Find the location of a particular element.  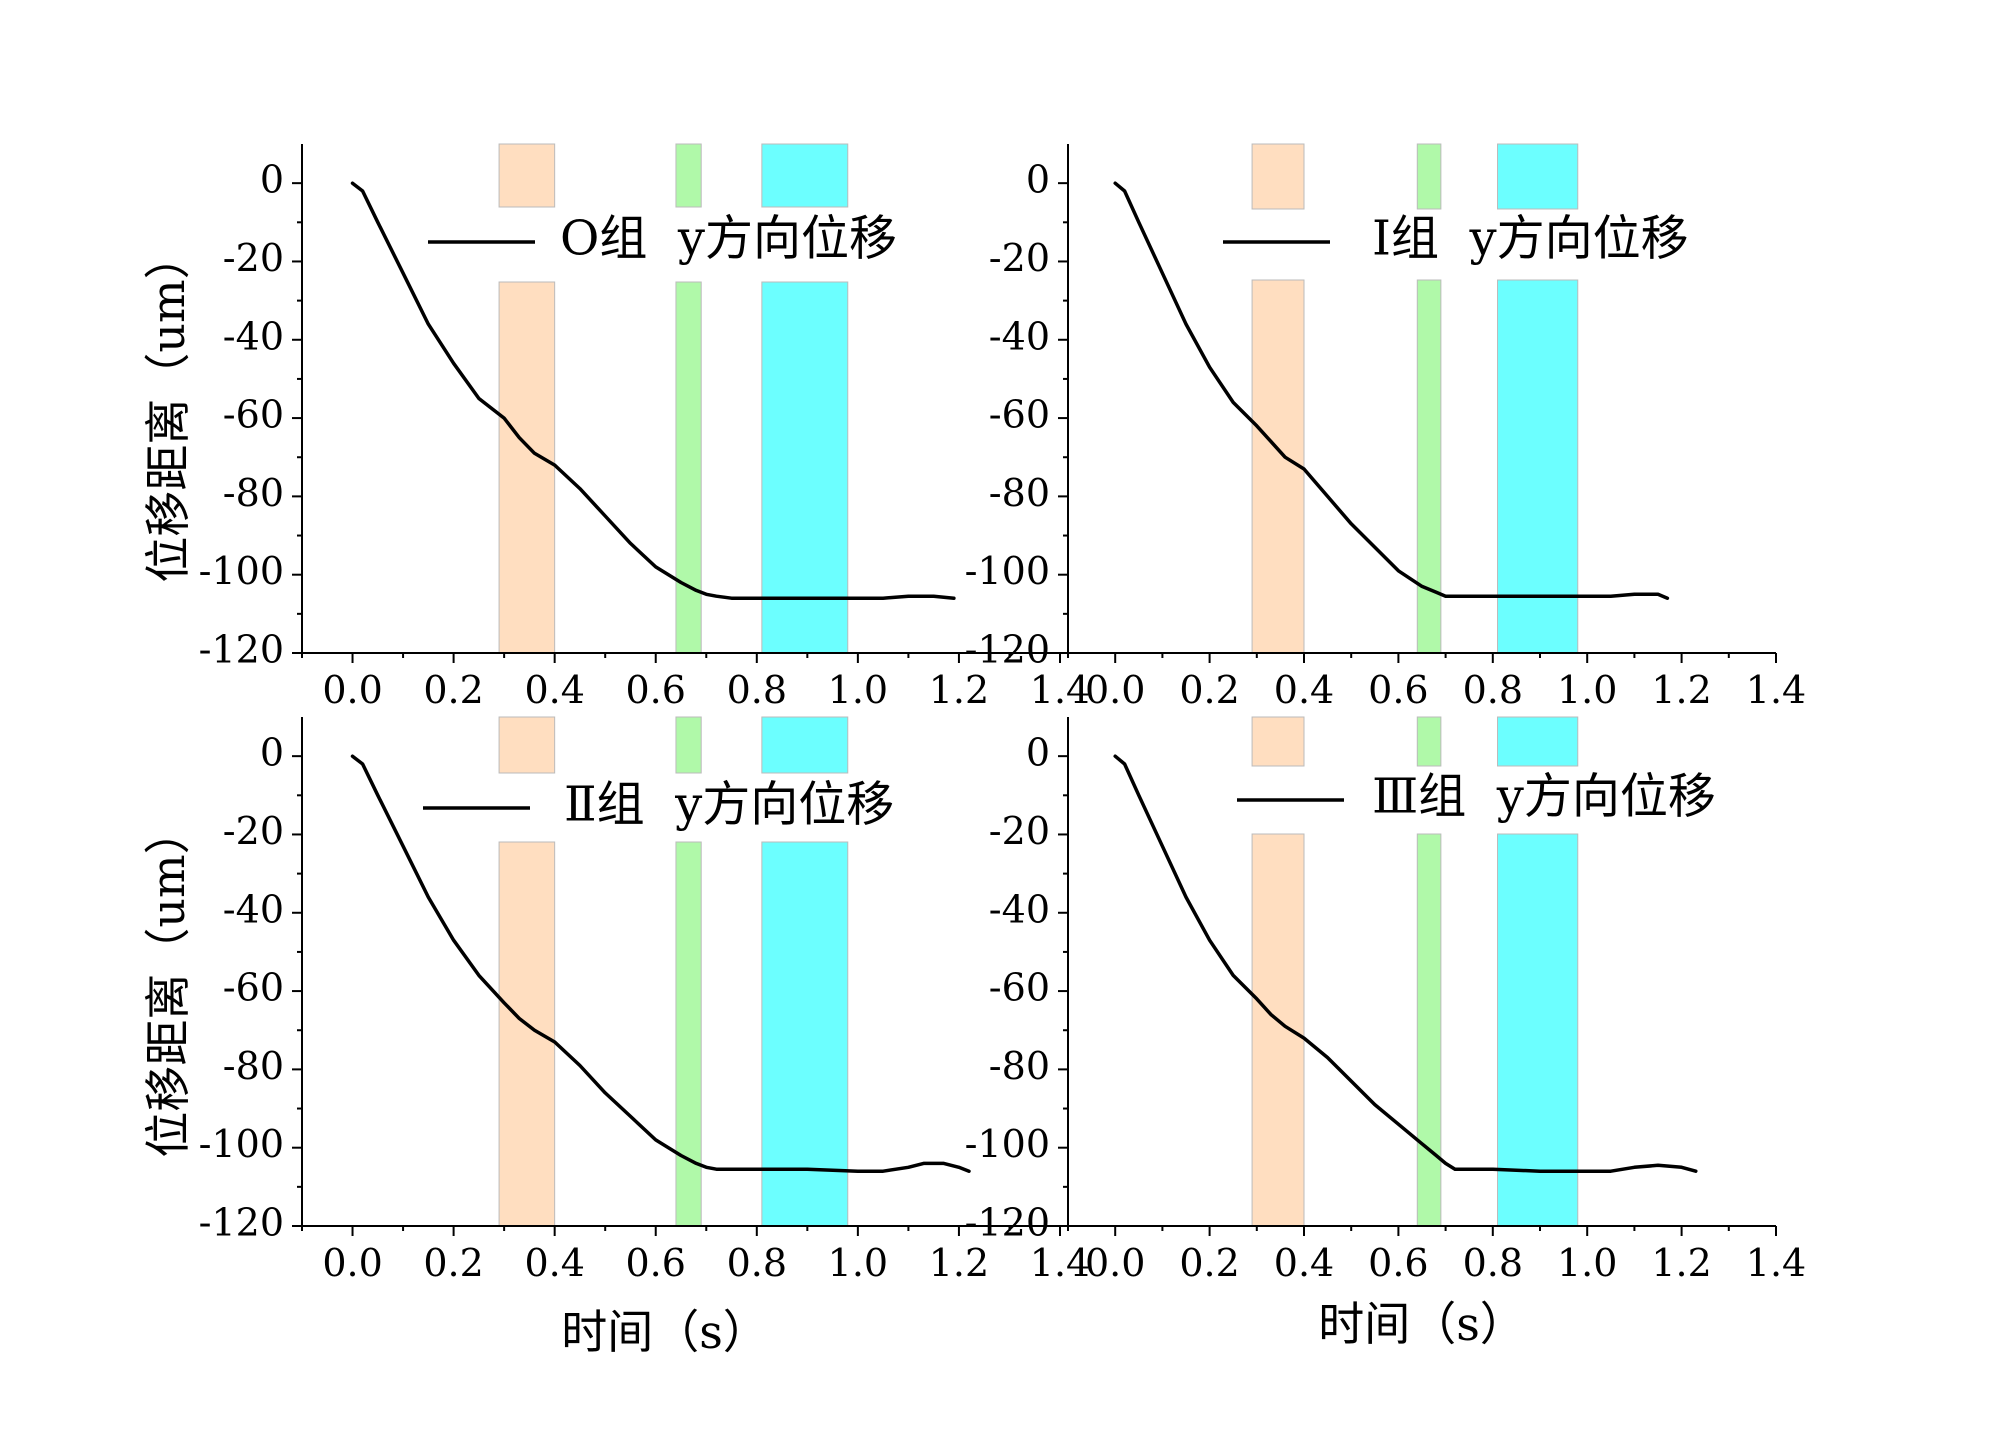

x-axis-label-right: 时间（s） is located at coordinates (1422, 1324).